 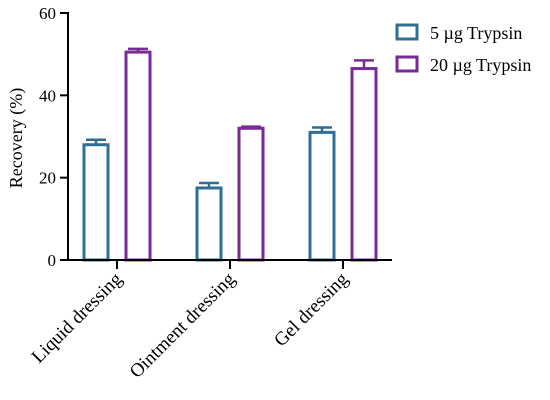 I want to click on x-category-label: Ointment dressing, so click(x=183, y=325).